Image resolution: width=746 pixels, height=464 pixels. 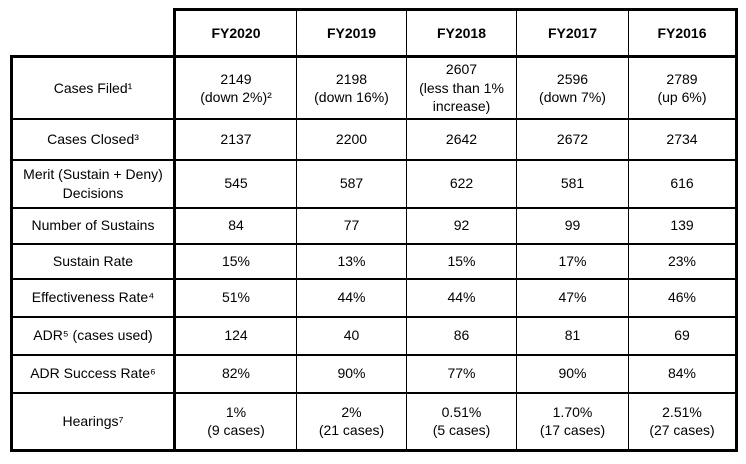 I want to click on row-label-adr-cases-used: ADR⁵ (cases used), so click(x=93, y=335).